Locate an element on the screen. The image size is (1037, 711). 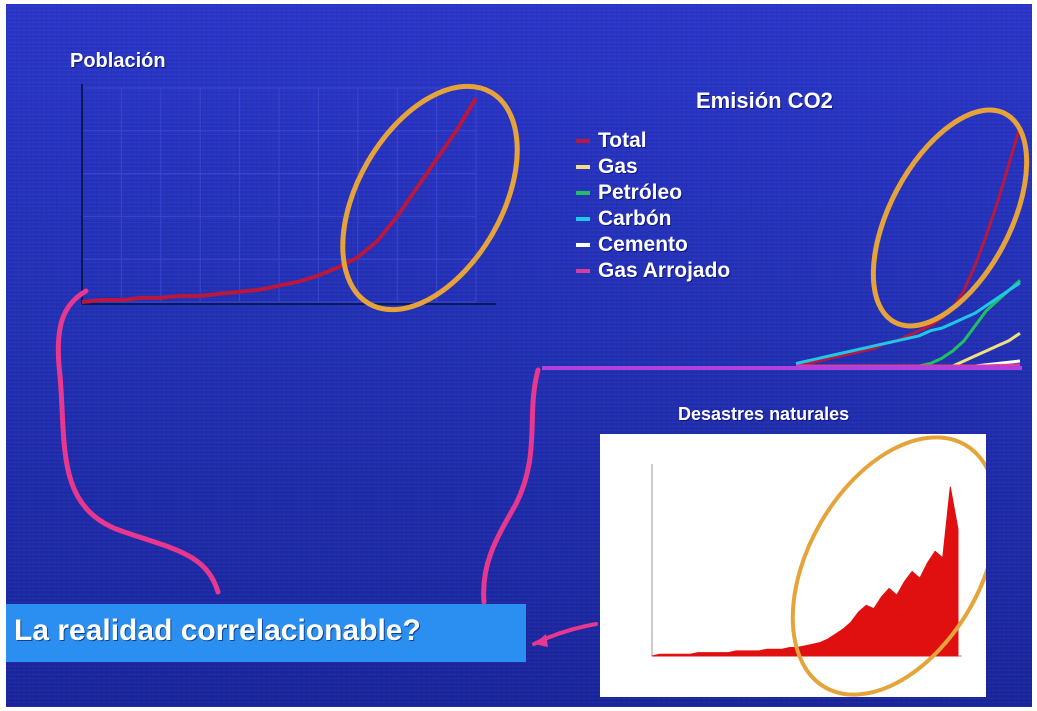
co2-chart-title: Emisión CO2 is located at coordinates (764, 100).